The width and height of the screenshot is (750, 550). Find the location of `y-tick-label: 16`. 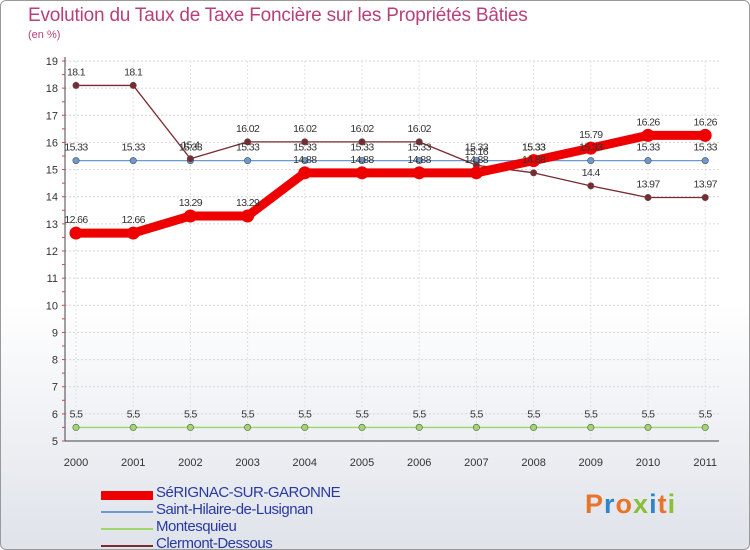

y-tick-label: 16 is located at coordinates (52, 143).